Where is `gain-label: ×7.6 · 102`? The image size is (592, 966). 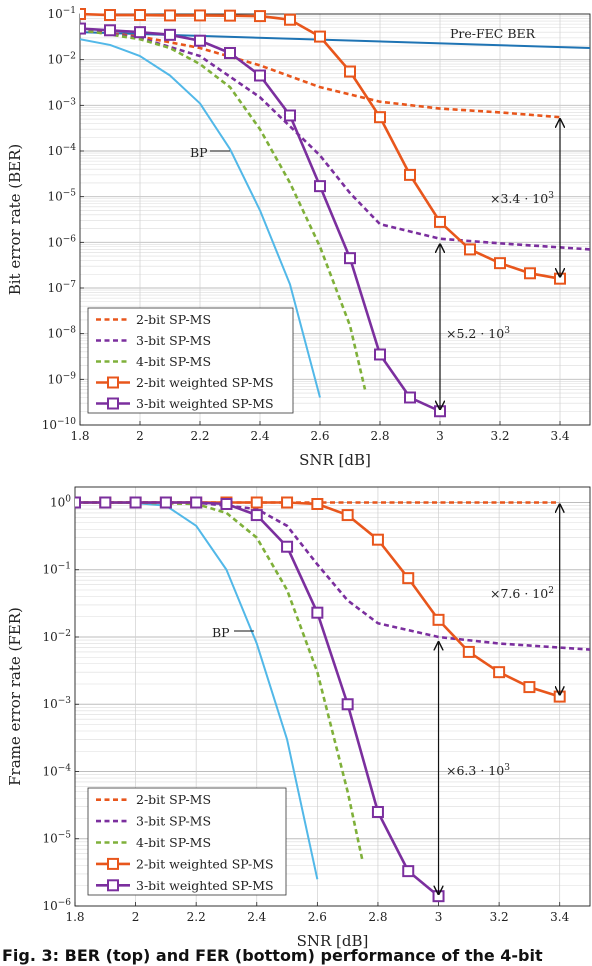 gain-label: ×7.6 · 102 is located at coordinates (522, 593).